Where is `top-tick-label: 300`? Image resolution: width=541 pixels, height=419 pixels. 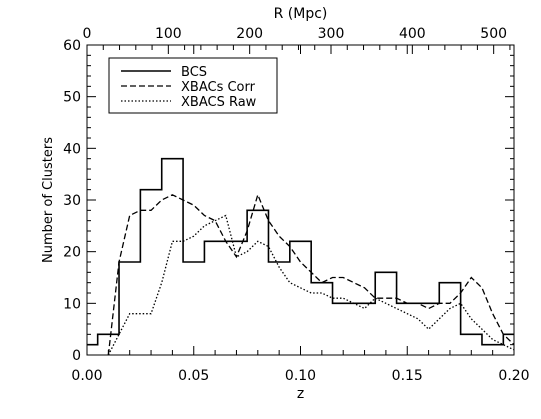 top-tick-label: 300 is located at coordinates (331, 34).